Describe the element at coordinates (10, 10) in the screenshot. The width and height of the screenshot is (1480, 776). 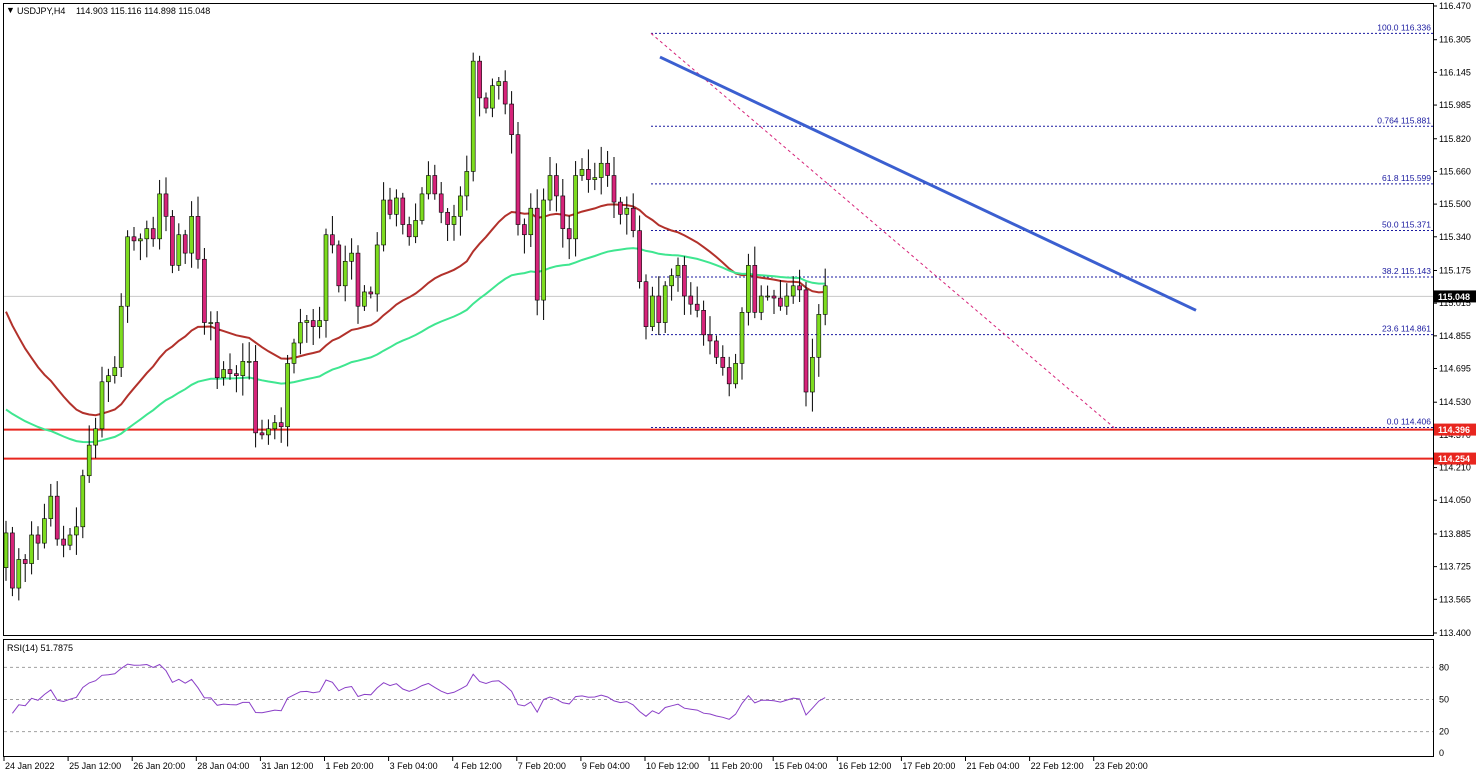
I see `symbol-menu-icon: ▼` at that location.